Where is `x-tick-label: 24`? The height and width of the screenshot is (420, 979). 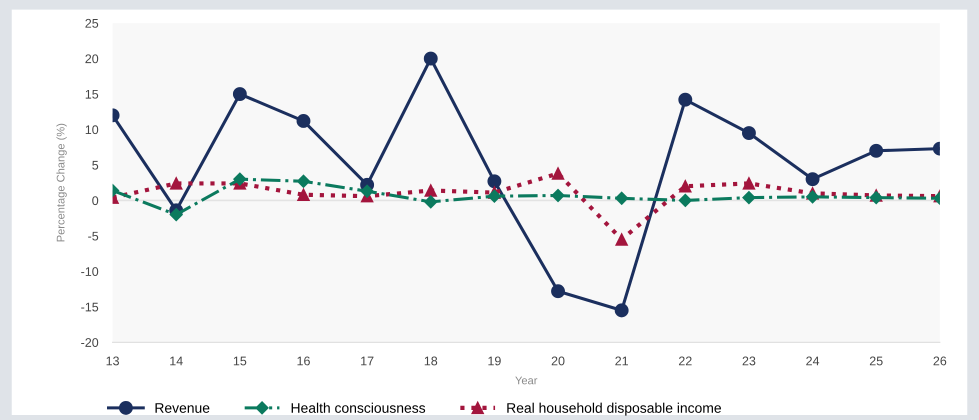
x-tick-label: 24 is located at coordinates (813, 361).